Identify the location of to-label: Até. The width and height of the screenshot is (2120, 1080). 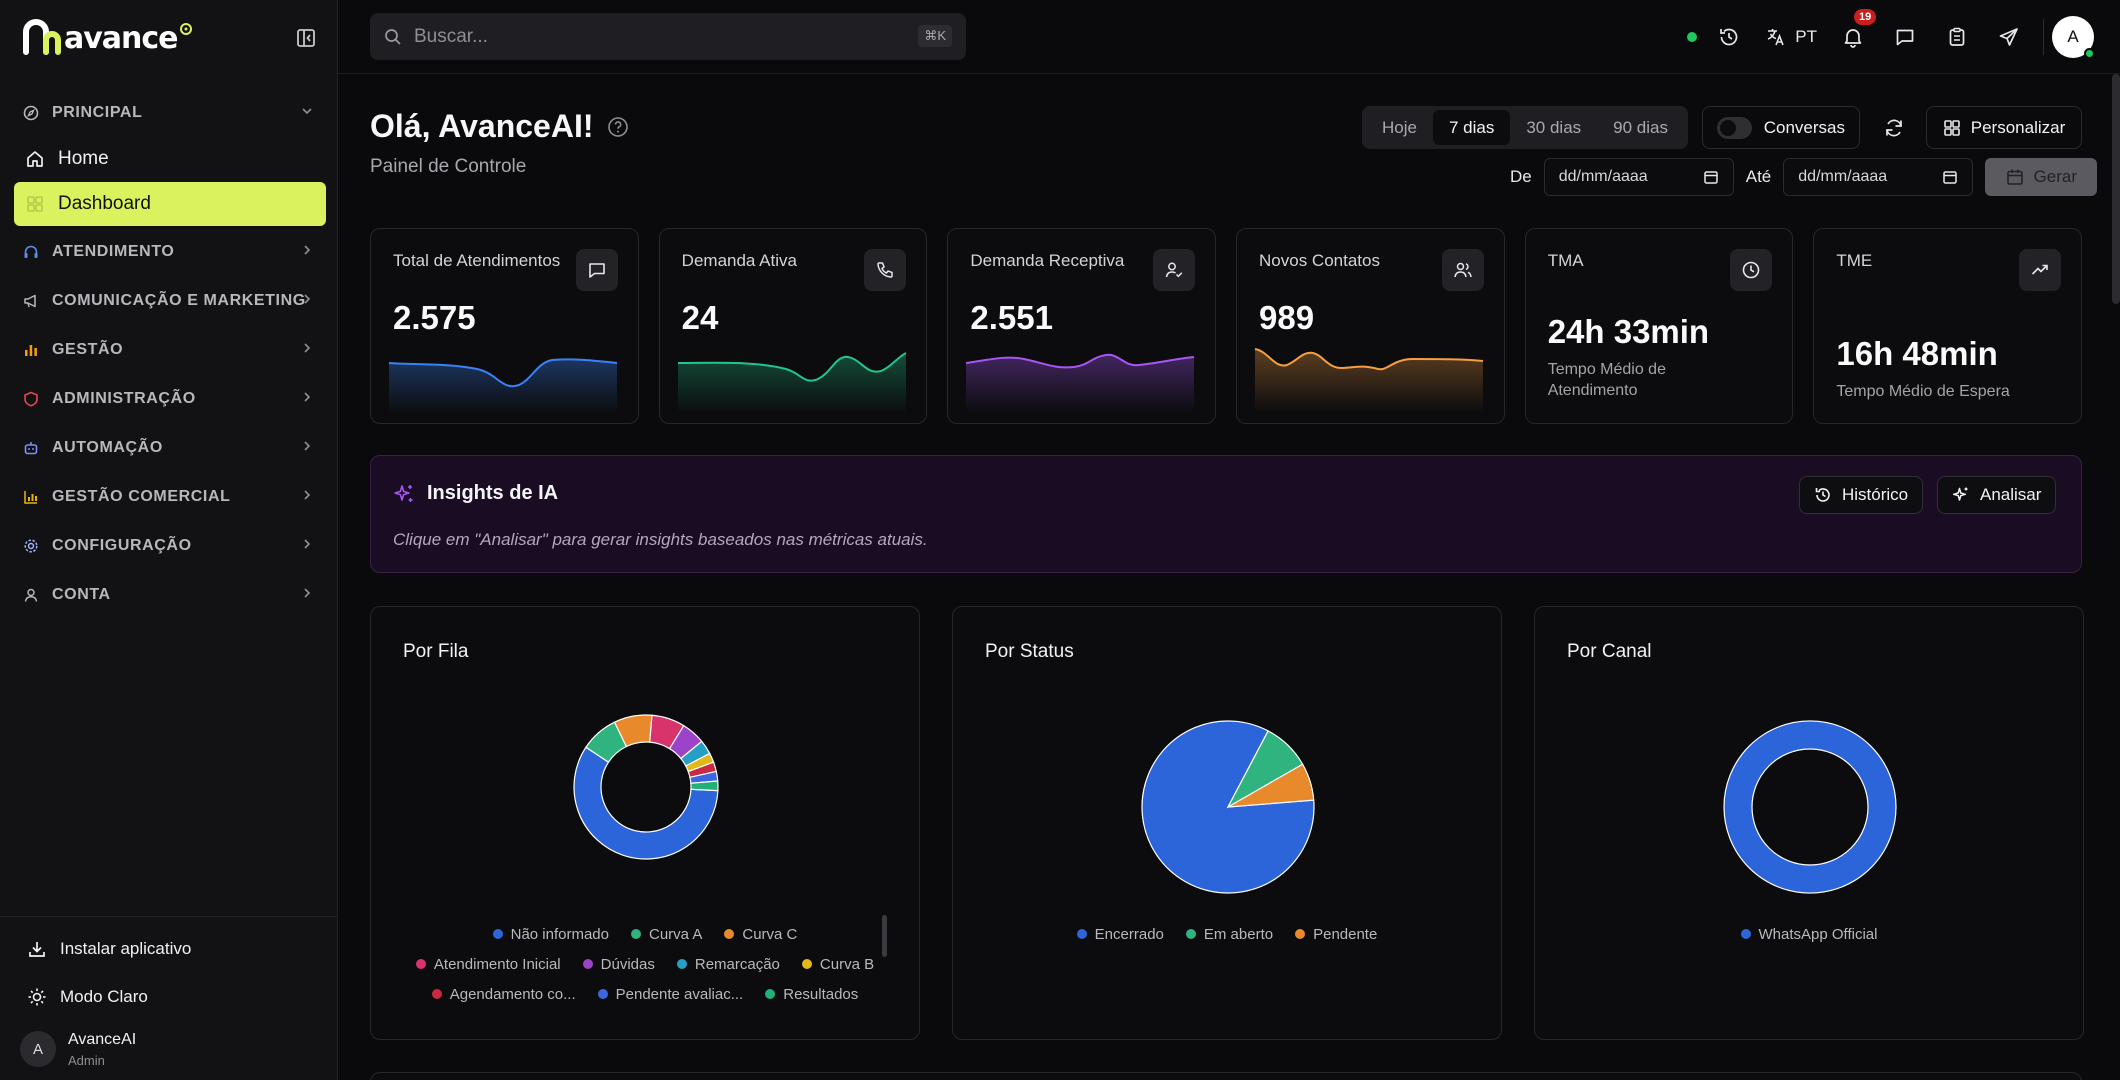
(1758, 176).